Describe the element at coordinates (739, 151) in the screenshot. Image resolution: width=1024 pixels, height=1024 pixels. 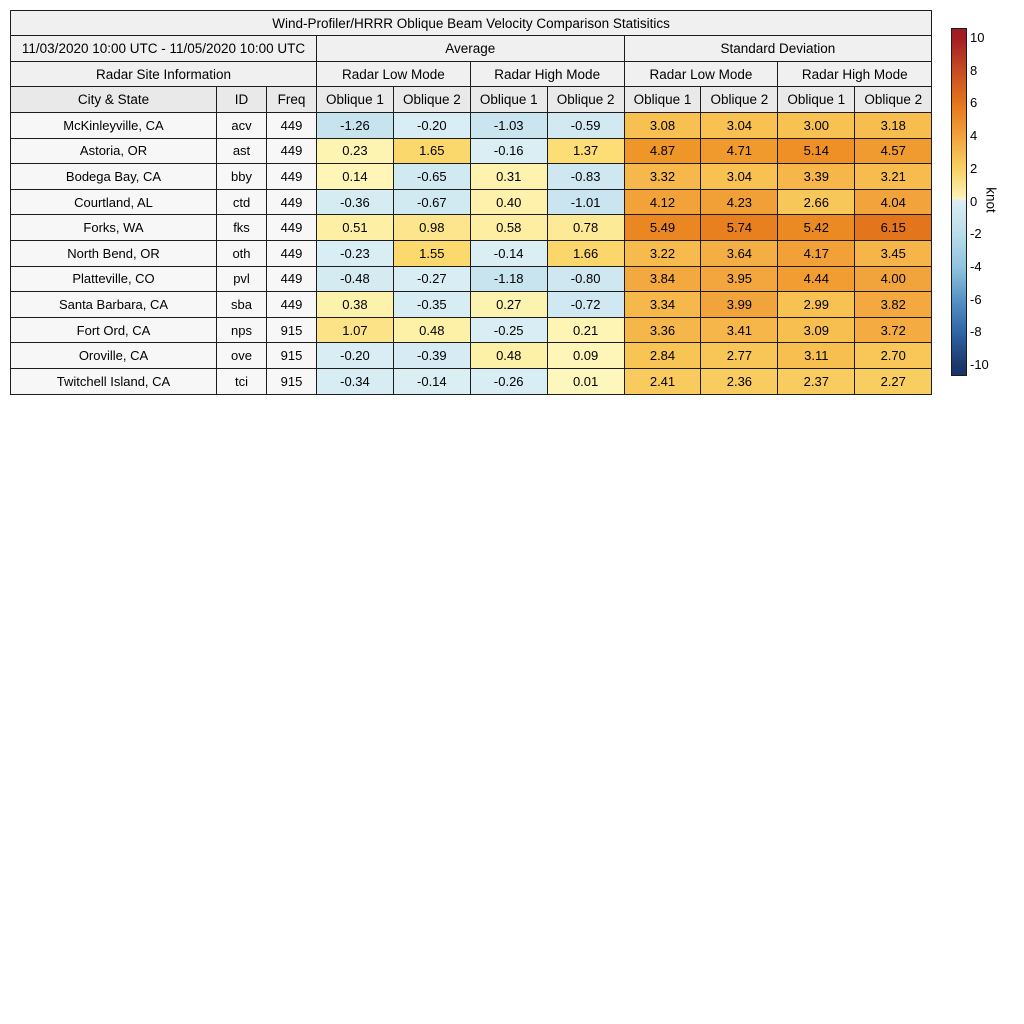
I see `stat-value-cell: 4.71` at that location.